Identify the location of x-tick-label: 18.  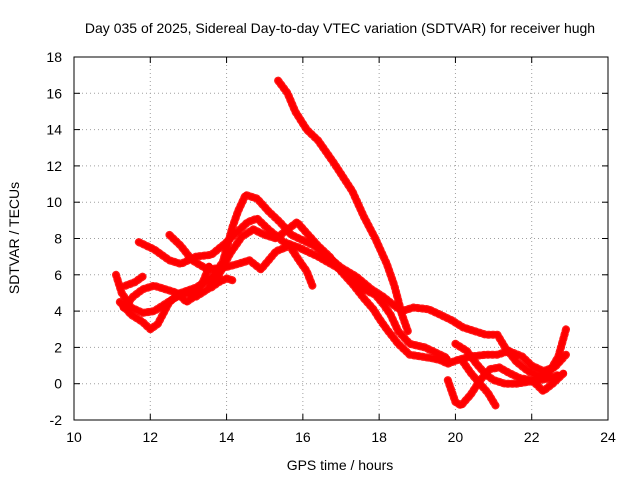
(379, 437).